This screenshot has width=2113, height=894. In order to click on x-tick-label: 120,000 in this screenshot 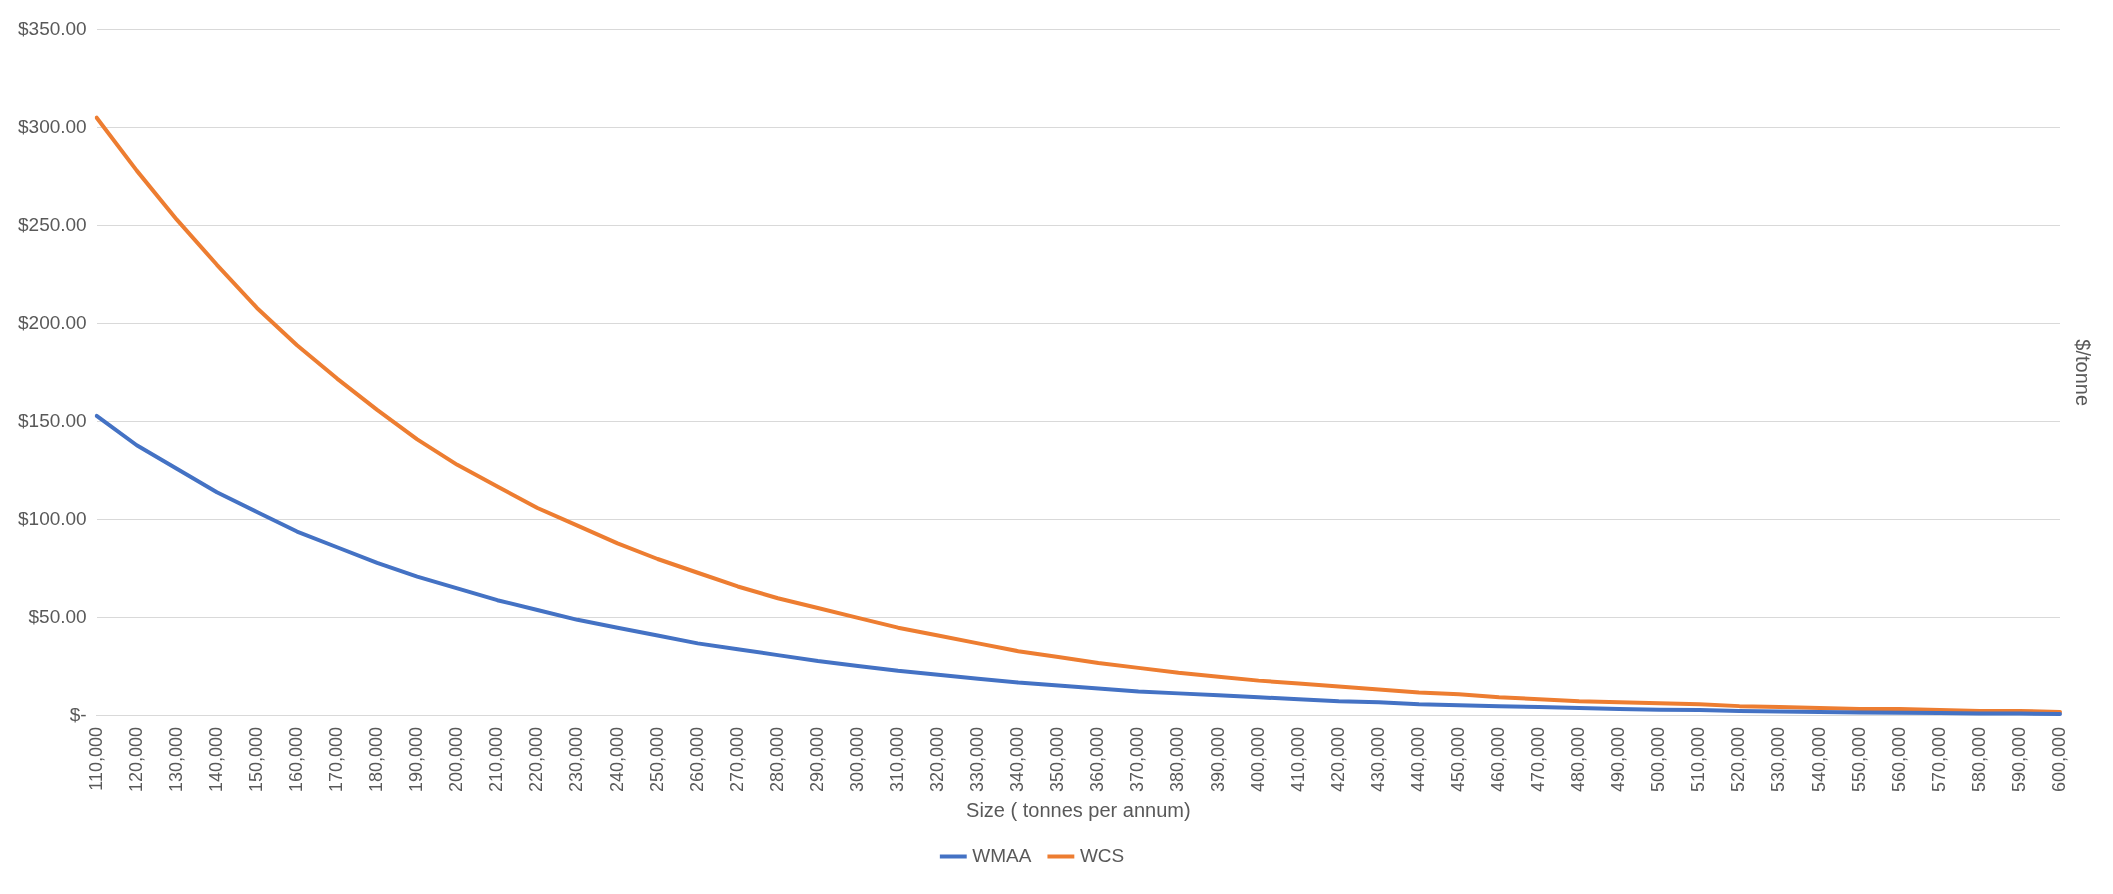, I will do `click(135, 759)`.